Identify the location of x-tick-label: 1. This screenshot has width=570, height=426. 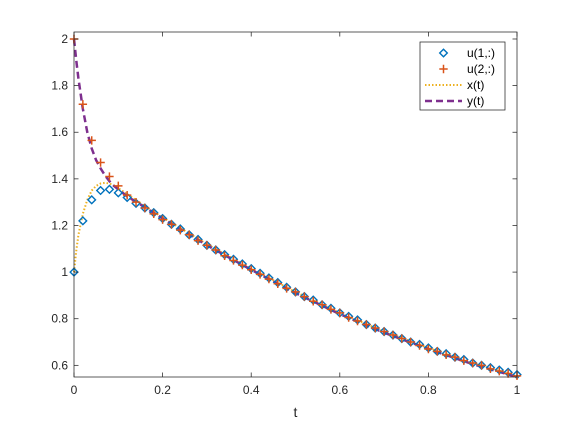
(517, 390).